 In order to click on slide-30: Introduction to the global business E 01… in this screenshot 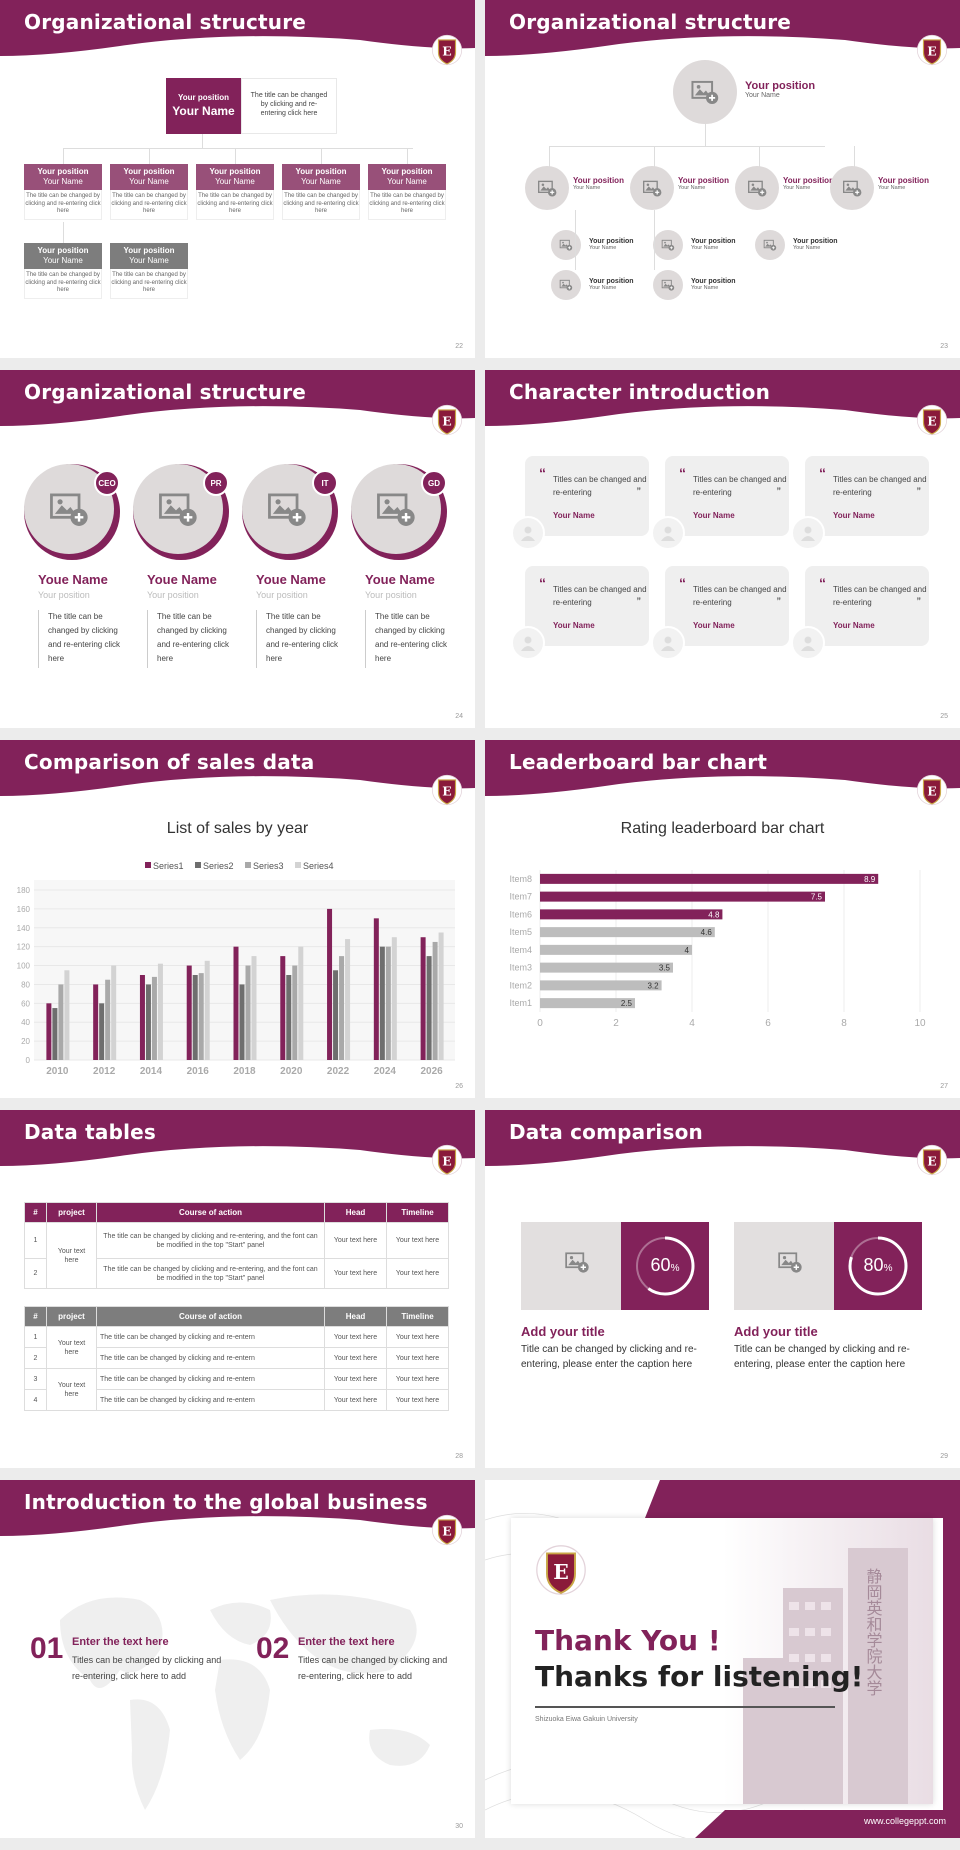, I will do `click(237, 1659)`.